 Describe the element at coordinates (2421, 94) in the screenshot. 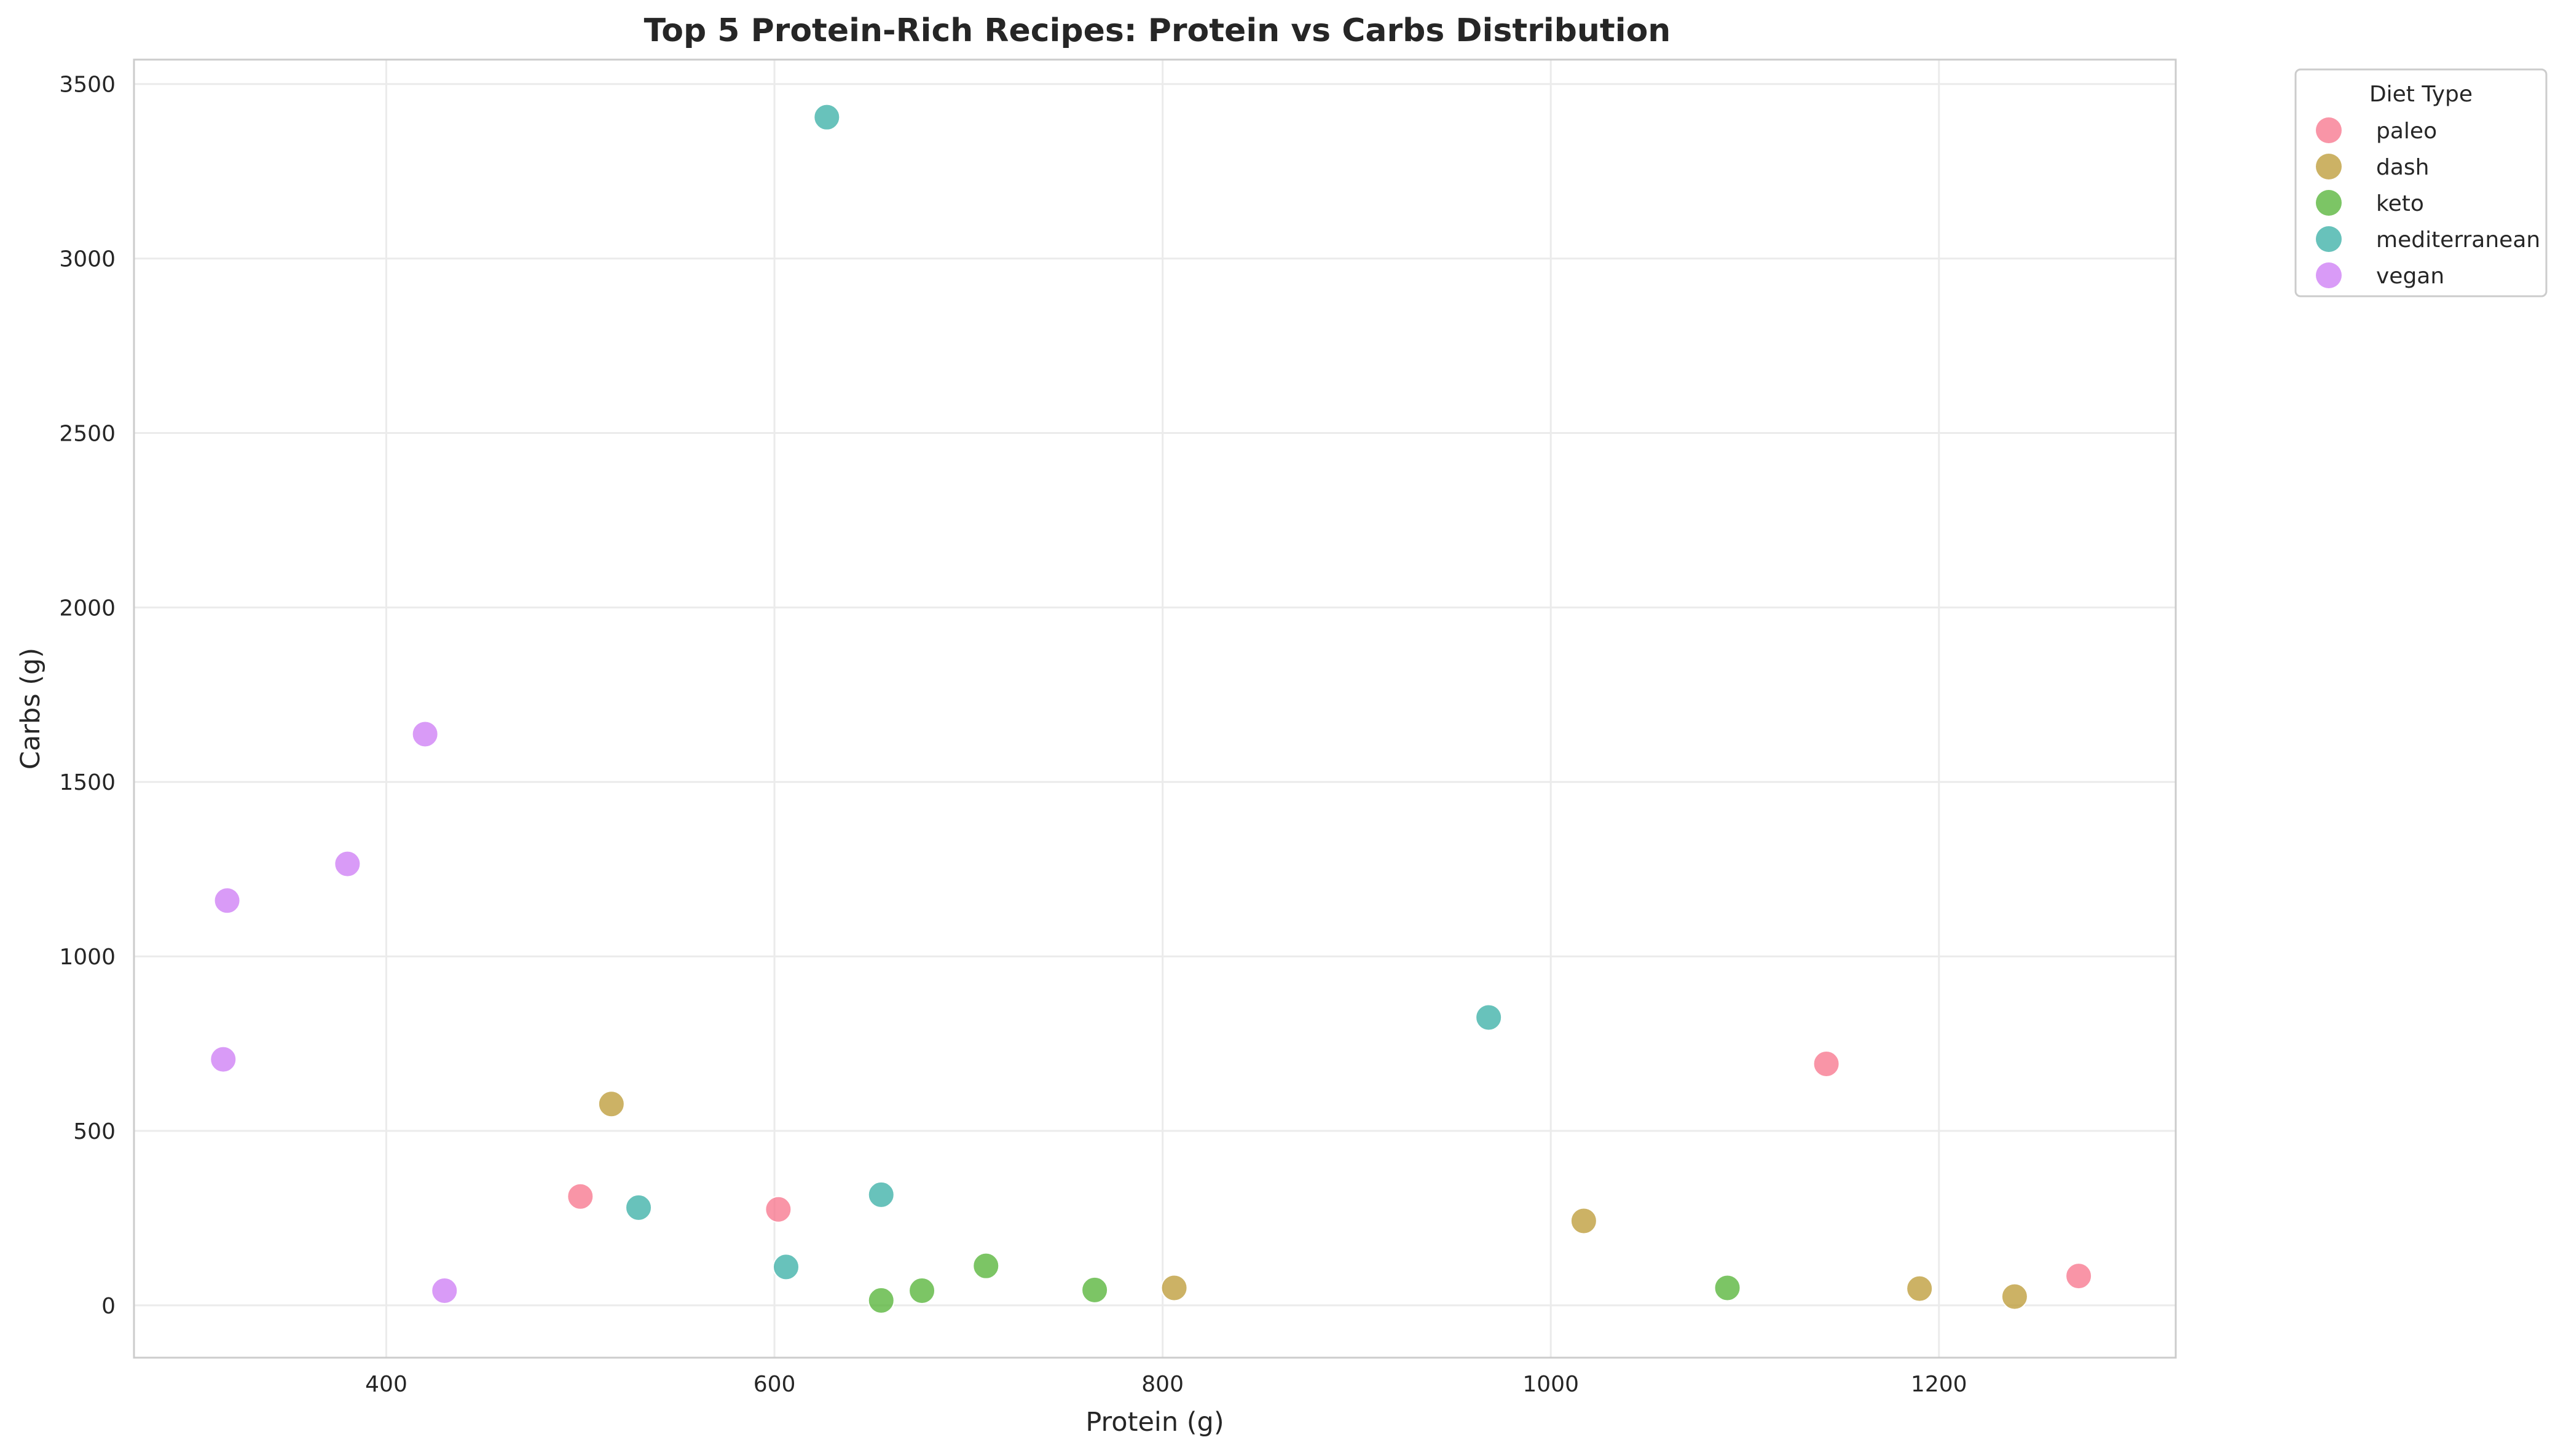

I see `legend-title: Diet Type` at that location.